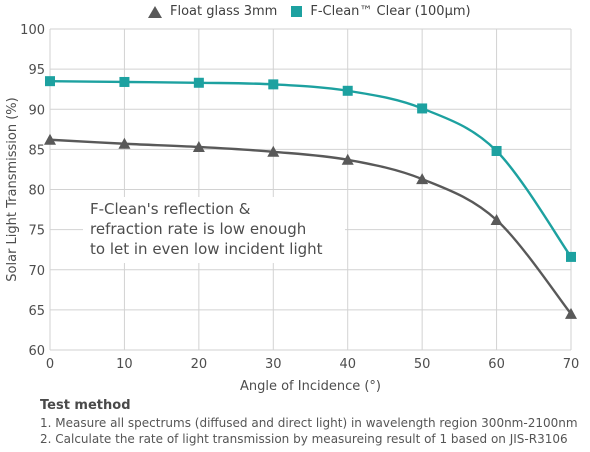  I want to click on annotation-background, so click(214, 230).